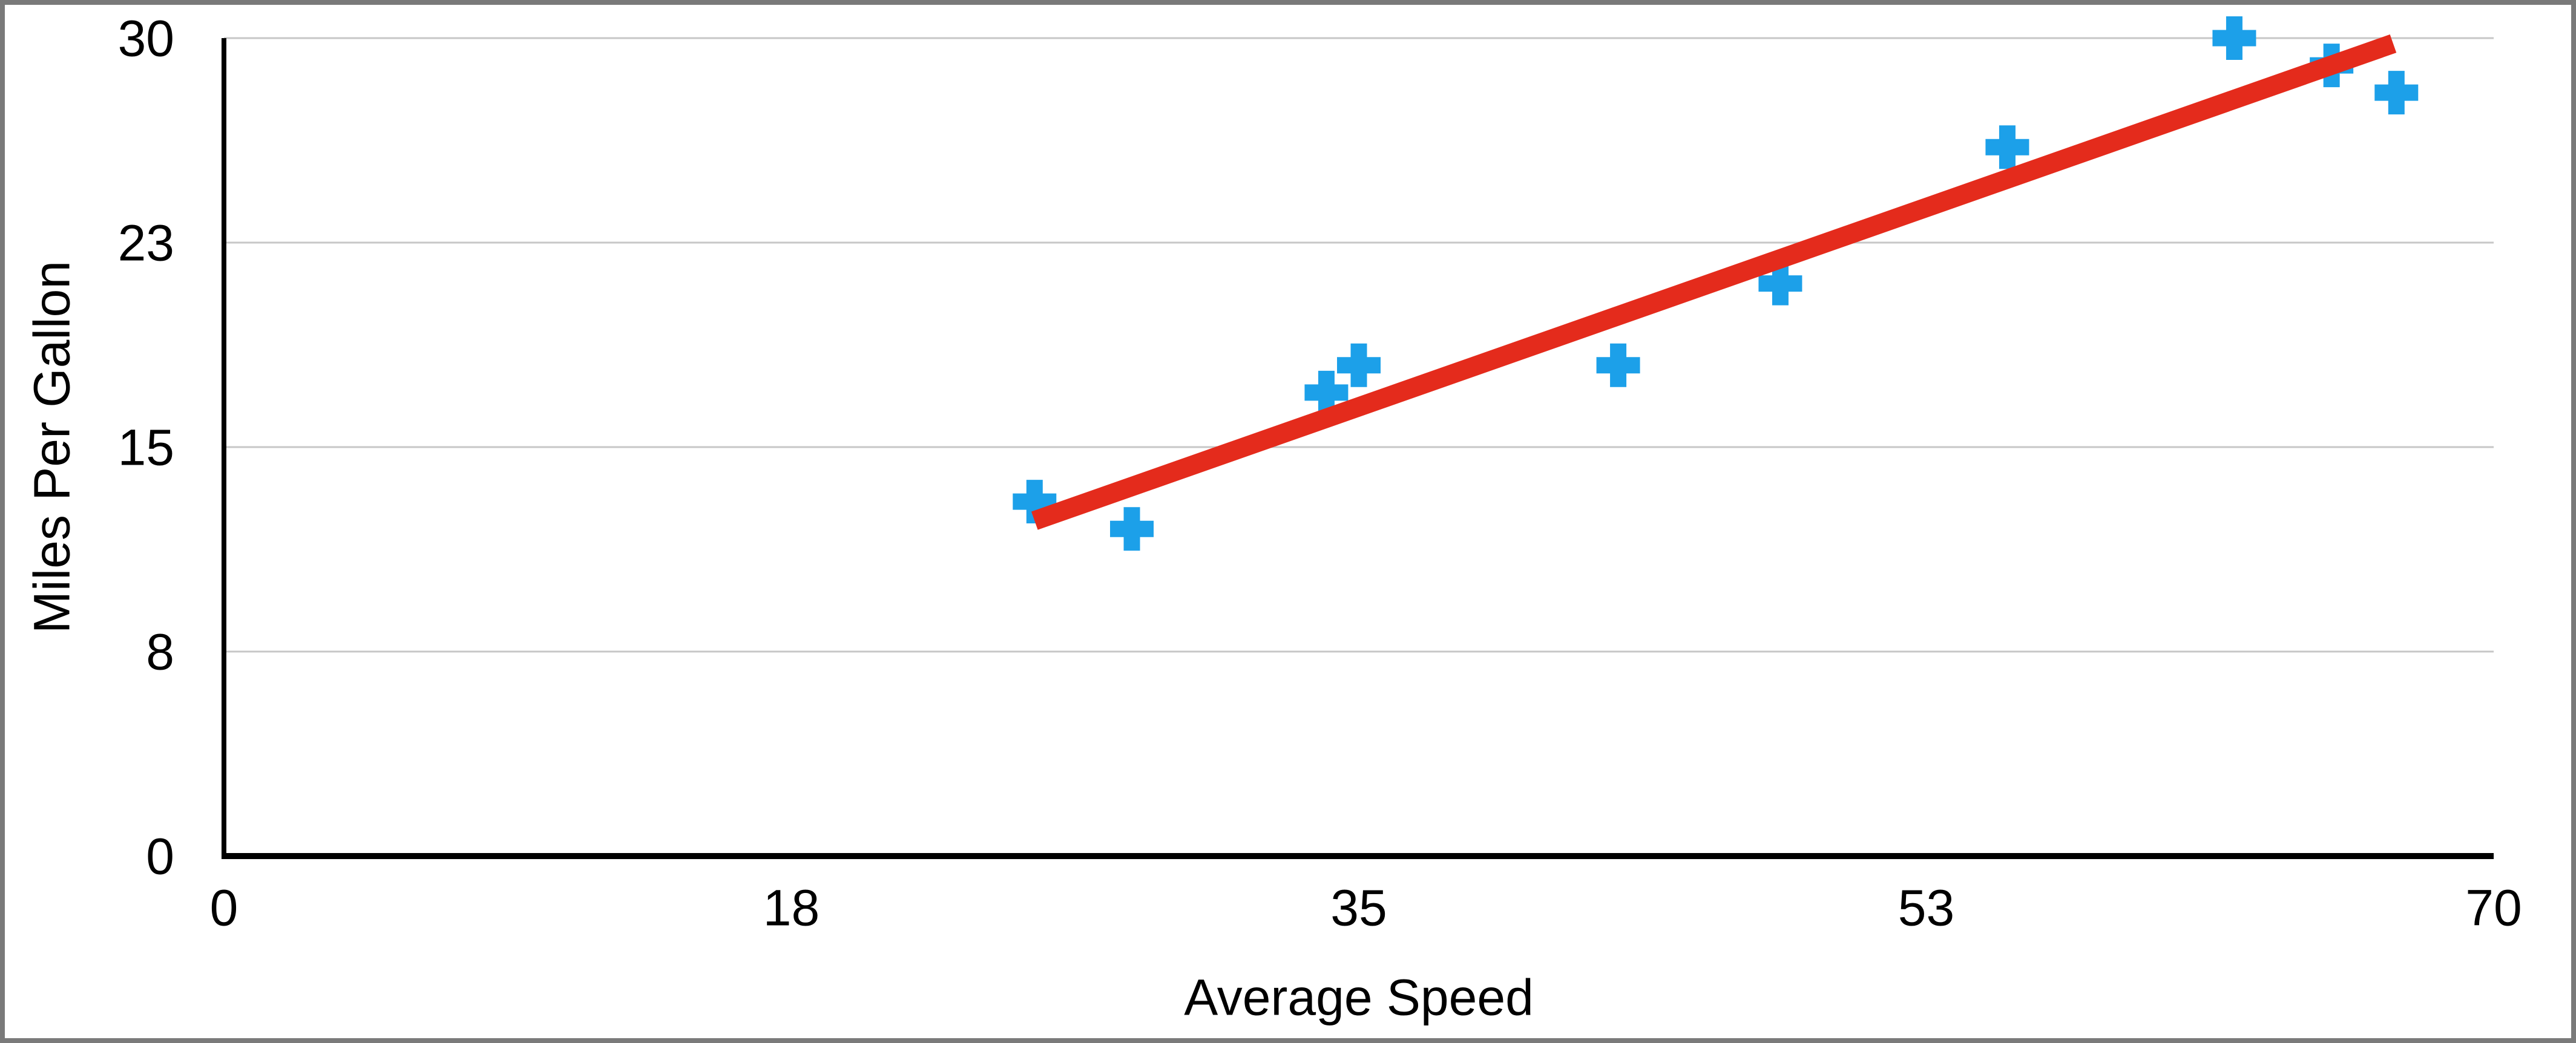  I want to click on x-tick-label: 53, so click(1926, 908).